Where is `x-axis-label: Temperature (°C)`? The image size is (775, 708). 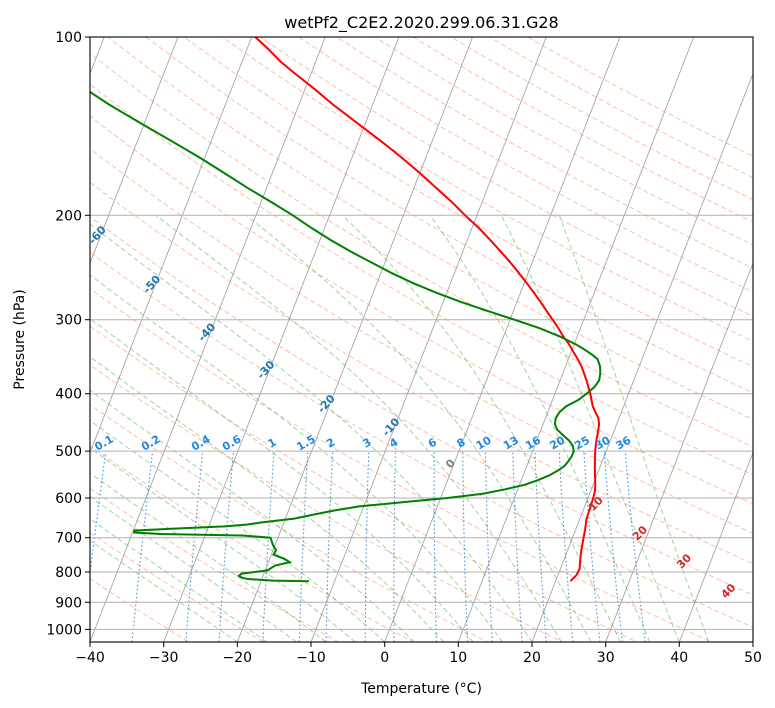 x-axis-label: Temperature (°C) is located at coordinates (421, 689).